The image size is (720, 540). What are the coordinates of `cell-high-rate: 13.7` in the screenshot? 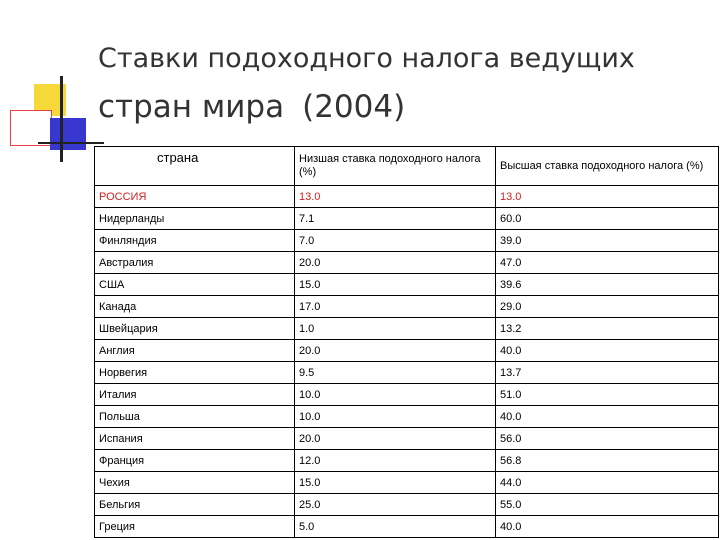 It's located at (607, 372).